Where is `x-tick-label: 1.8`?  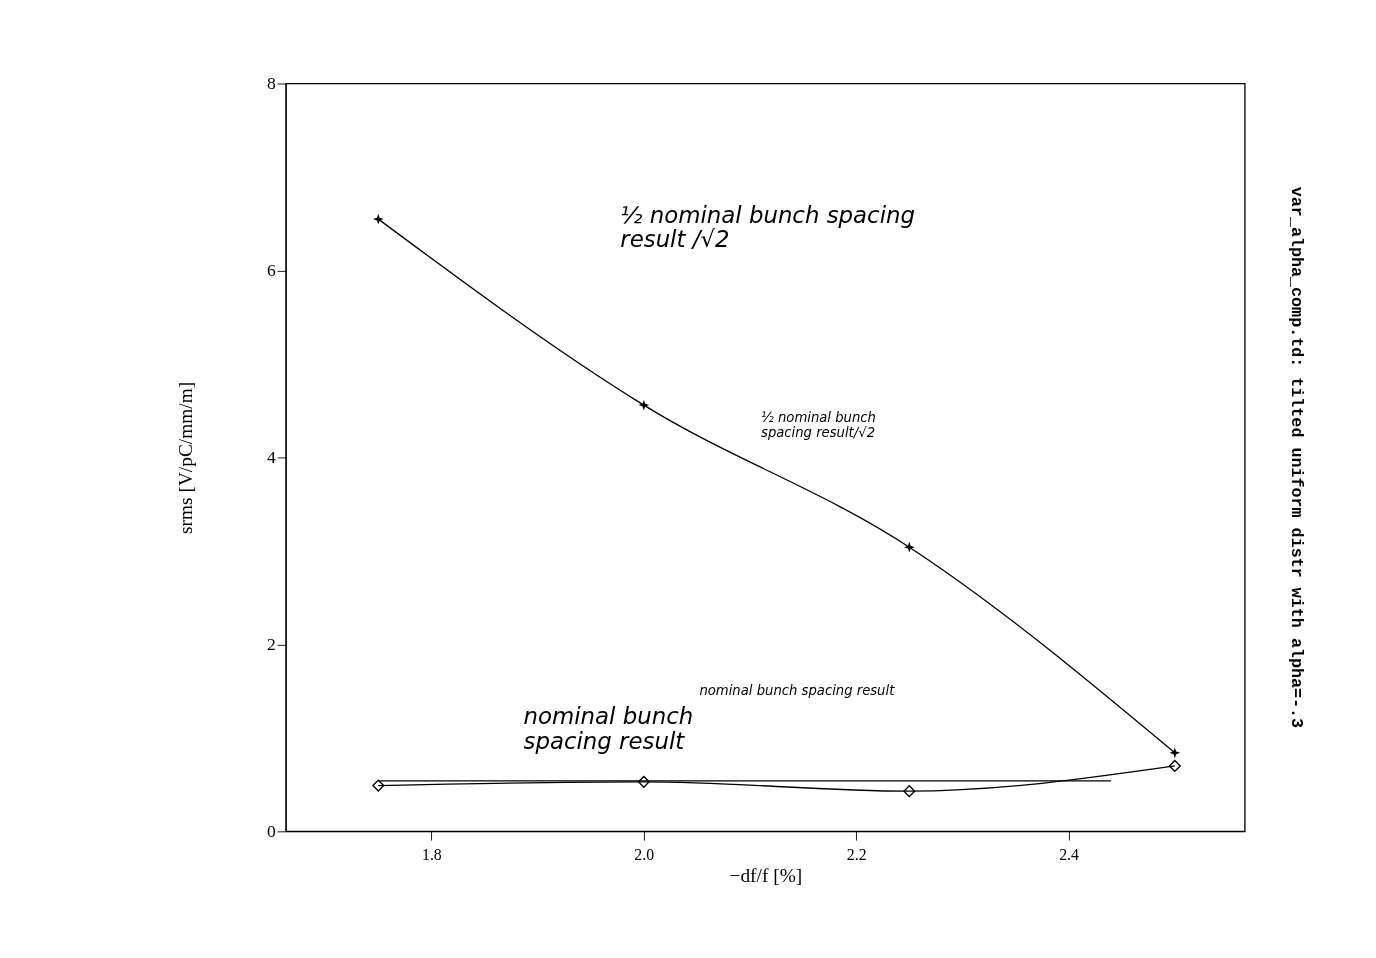 x-tick-label: 1.8 is located at coordinates (431, 854).